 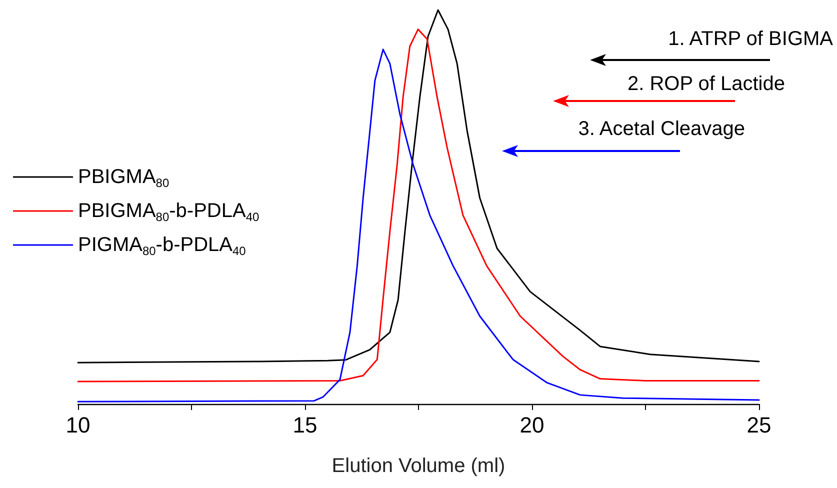 I want to click on x-tick-label: 15, so click(x=305, y=425).